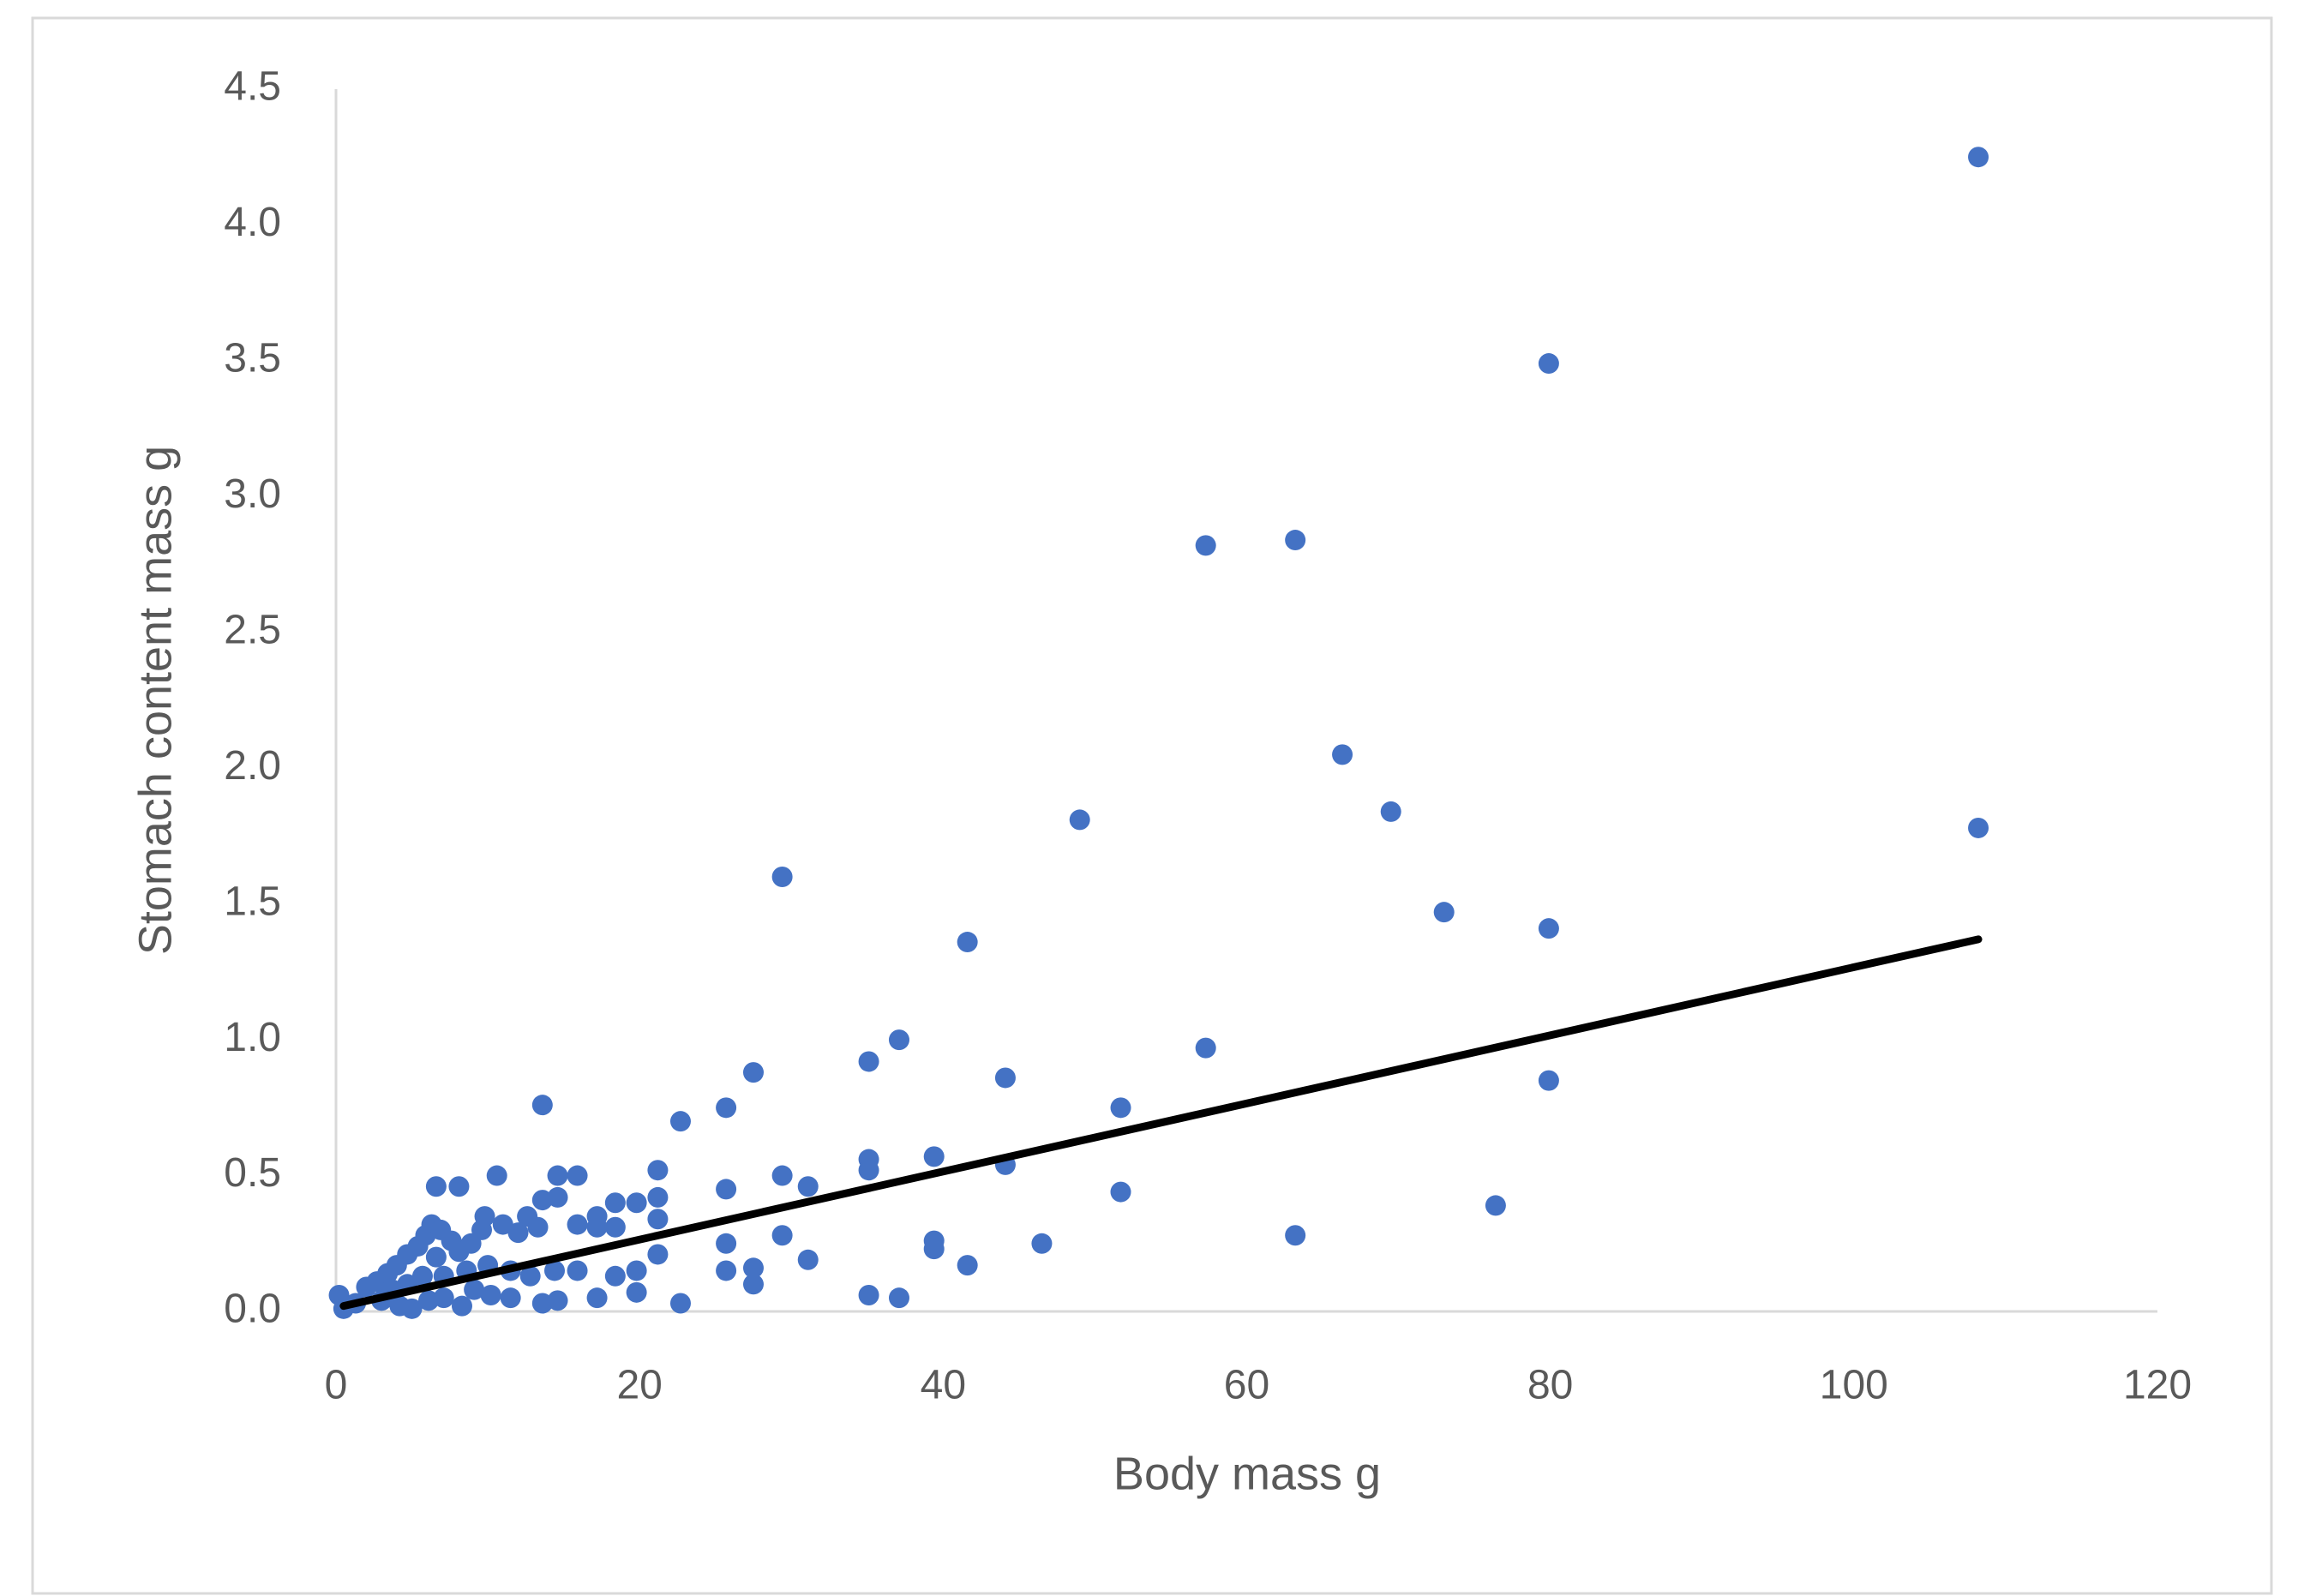 This screenshot has height=1596, width=2298. What do you see at coordinates (155, 700) in the screenshot?
I see `y-axis-title: Stomach content mass g` at bounding box center [155, 700].